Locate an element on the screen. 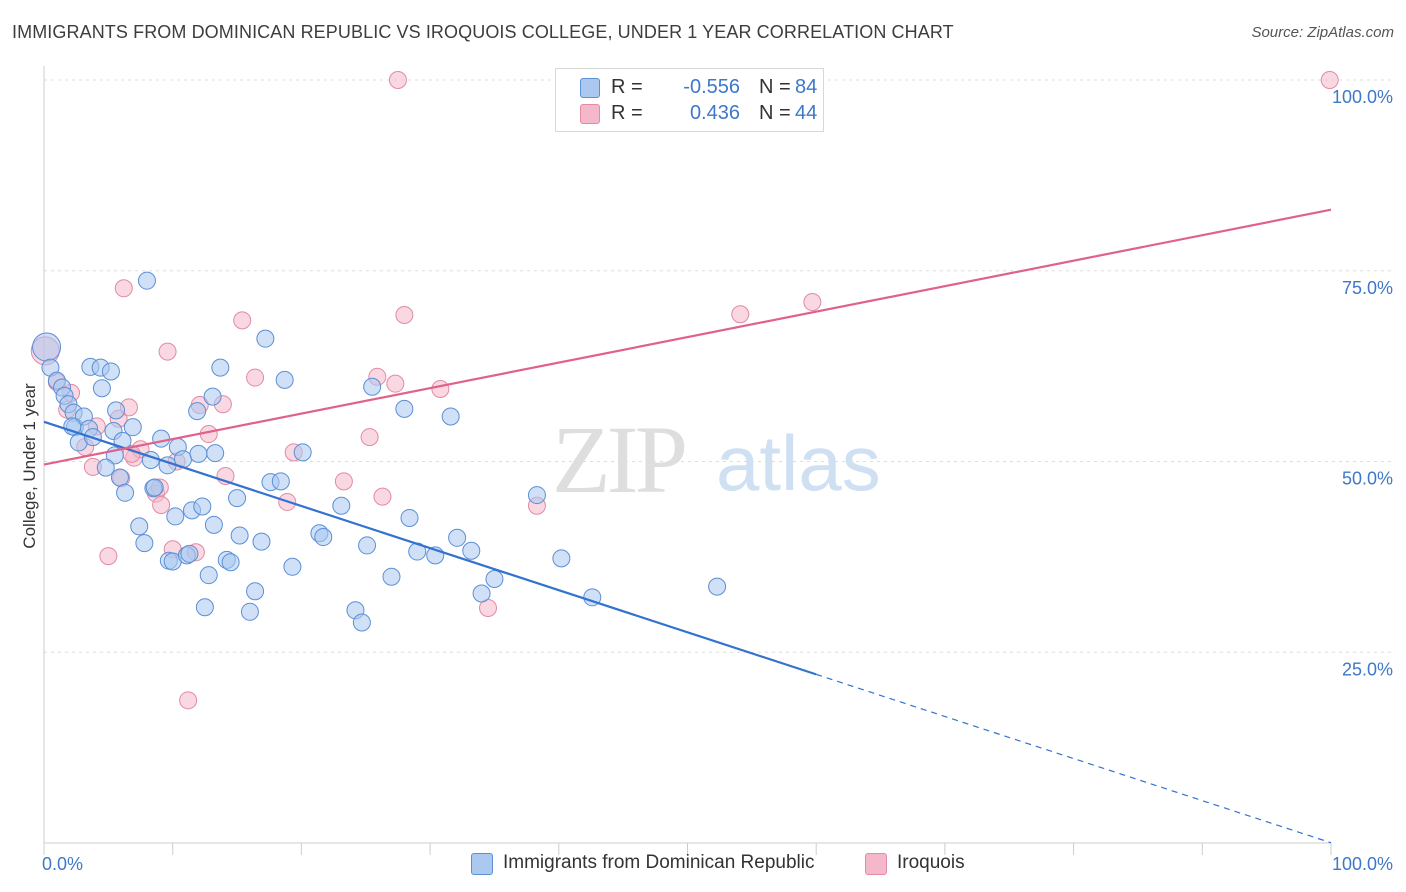 This screenshot has width=1406, height=892. source-label: Source: ZipAtlas.com is located at coordinates (1322, 32).